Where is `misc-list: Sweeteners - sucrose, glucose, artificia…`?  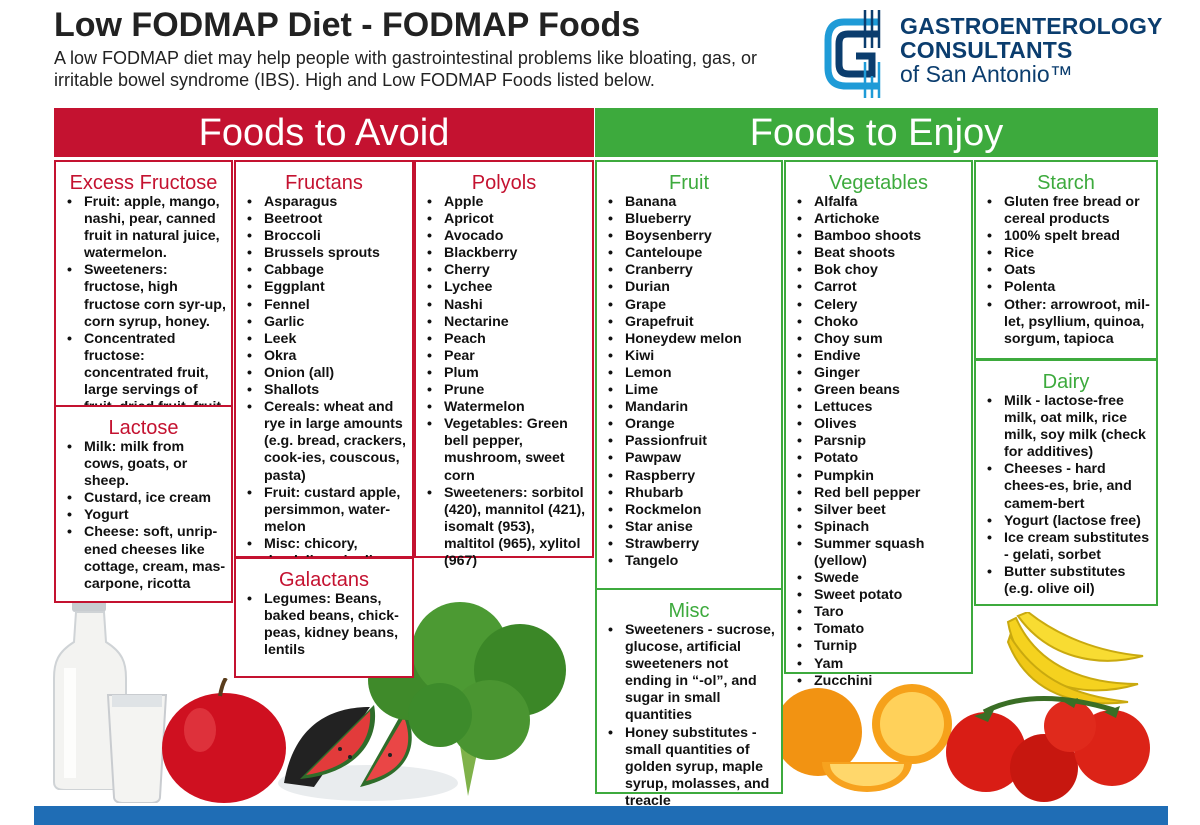
misc-list: Sweeteners - sucrose, glucose, artificia… is located at coordinates (689, 716).